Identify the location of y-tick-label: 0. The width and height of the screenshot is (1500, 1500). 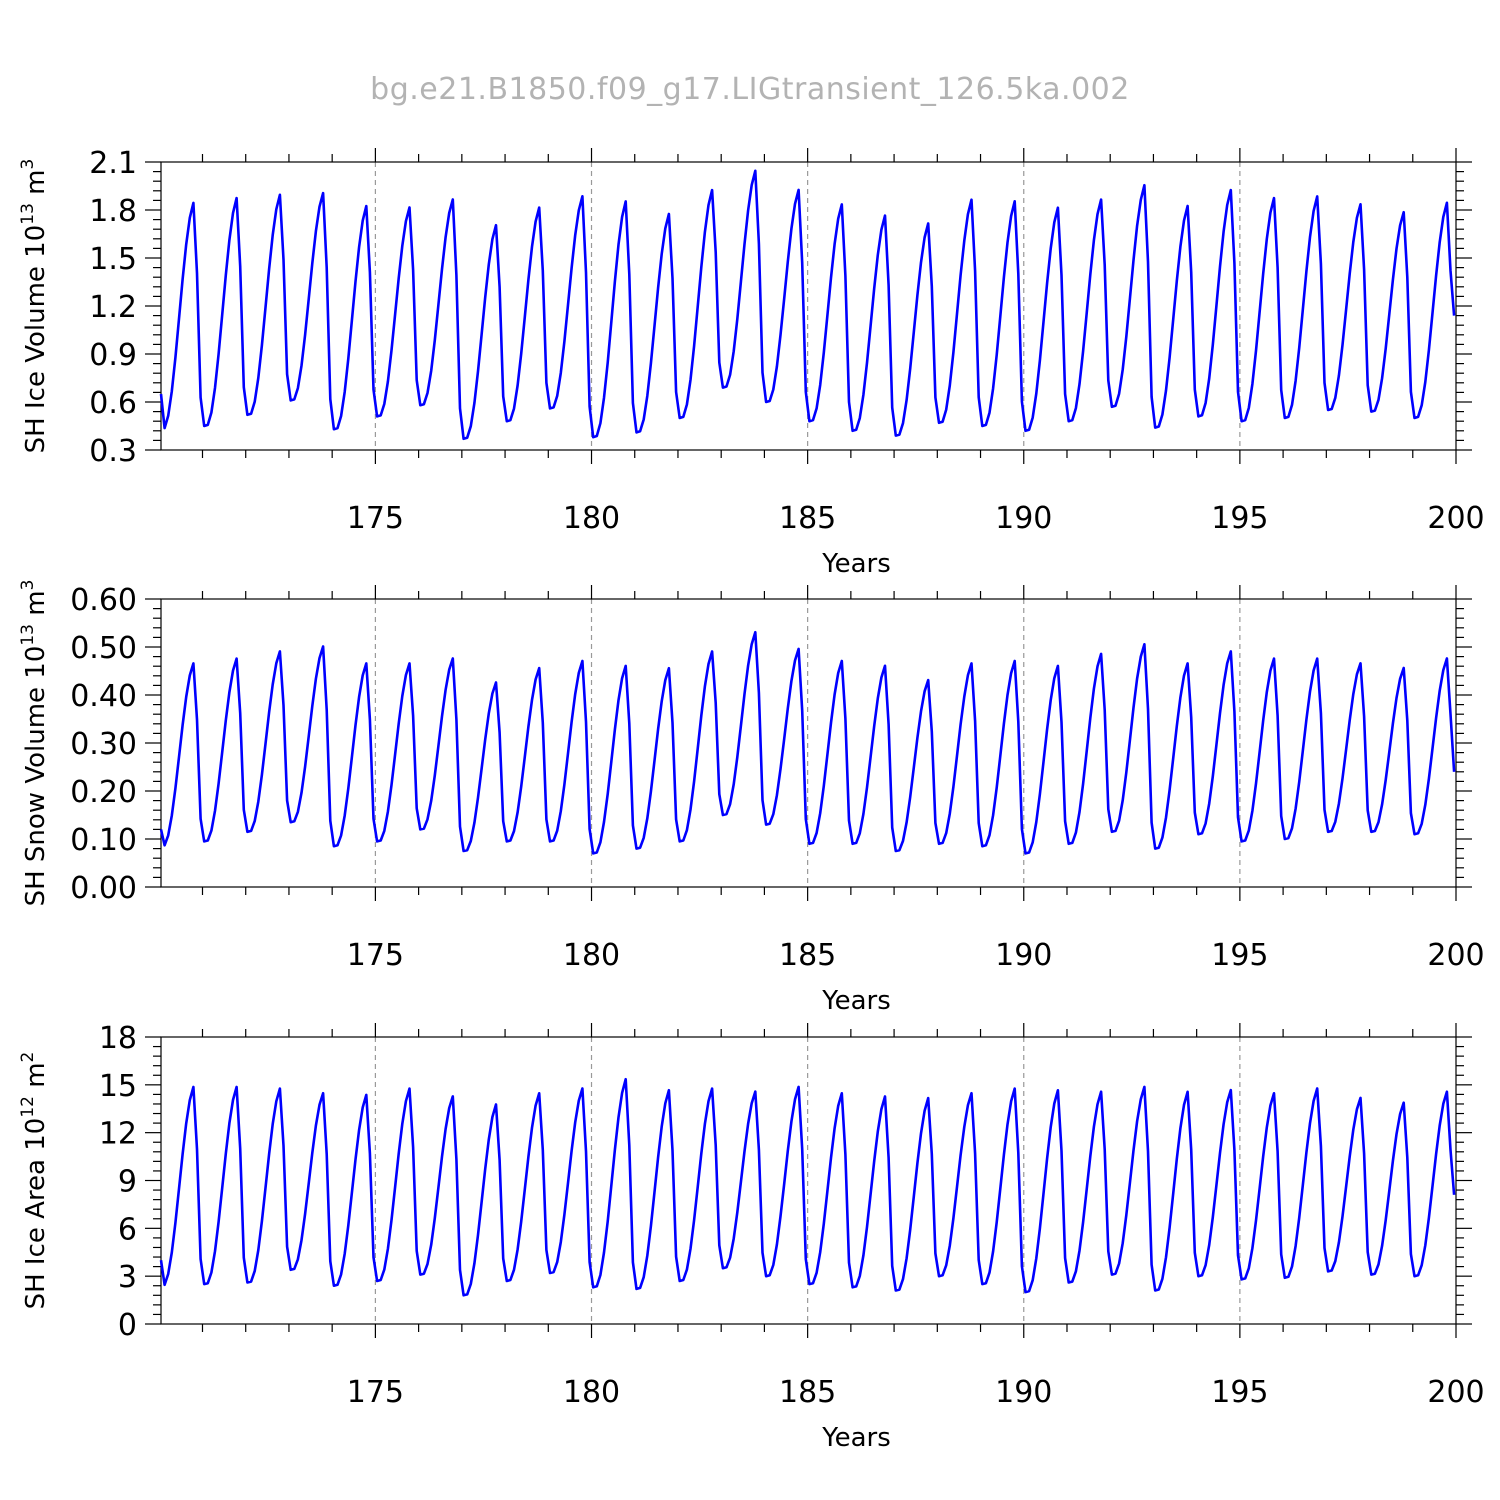
(127, 1325).